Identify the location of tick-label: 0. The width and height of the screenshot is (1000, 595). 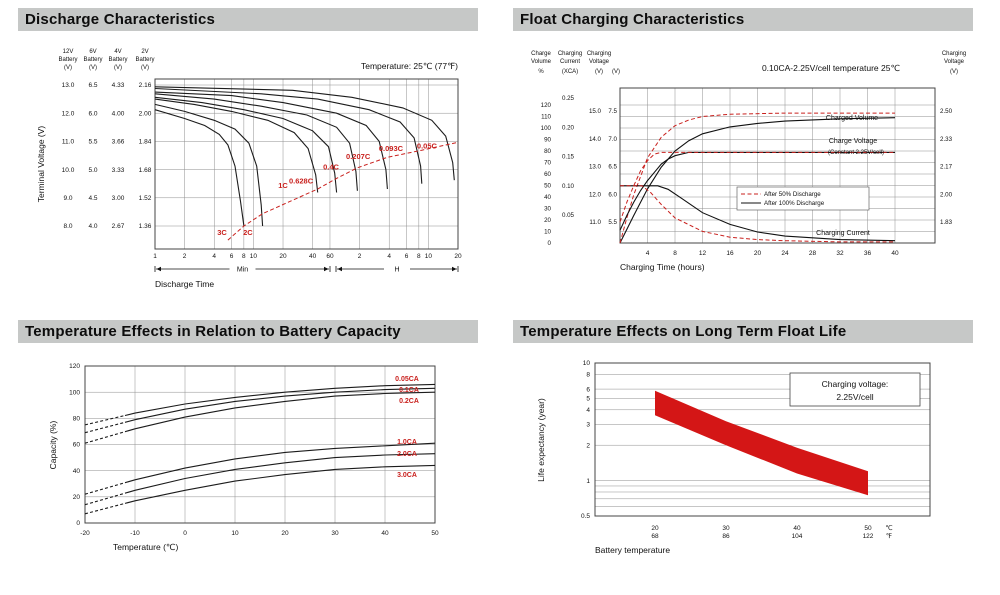
(550, 243).